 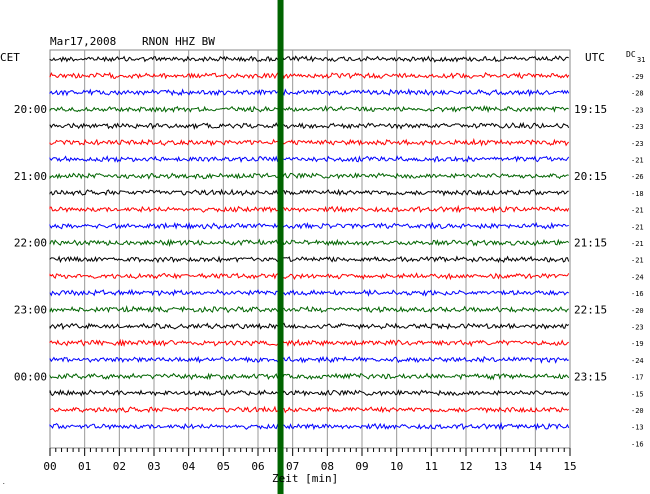 What do you see at coordinates (84, 466) in the screenshot?
I see `x-tick-label: 01` at bounding box center [84, 466].